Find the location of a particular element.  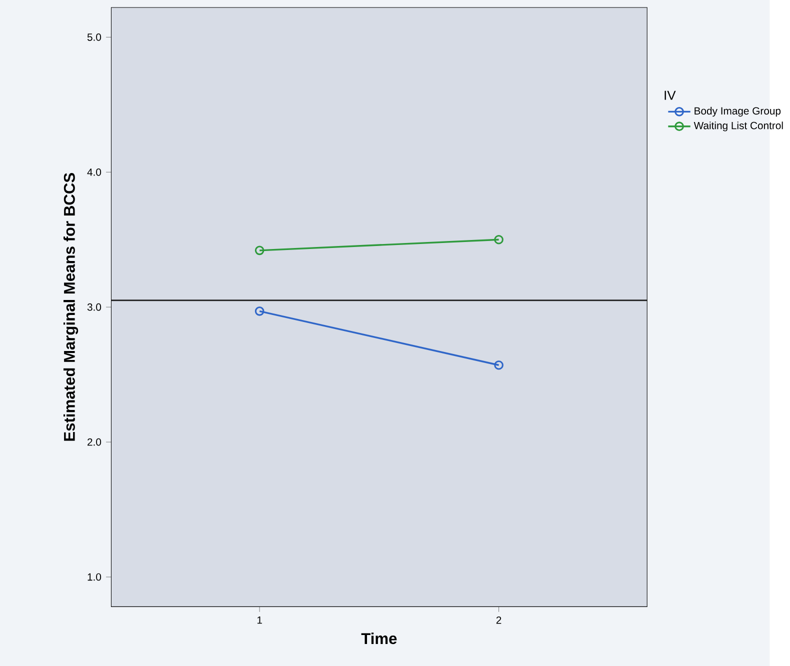

y-tick-label: 1.0 is located at coordinates (95, 576).